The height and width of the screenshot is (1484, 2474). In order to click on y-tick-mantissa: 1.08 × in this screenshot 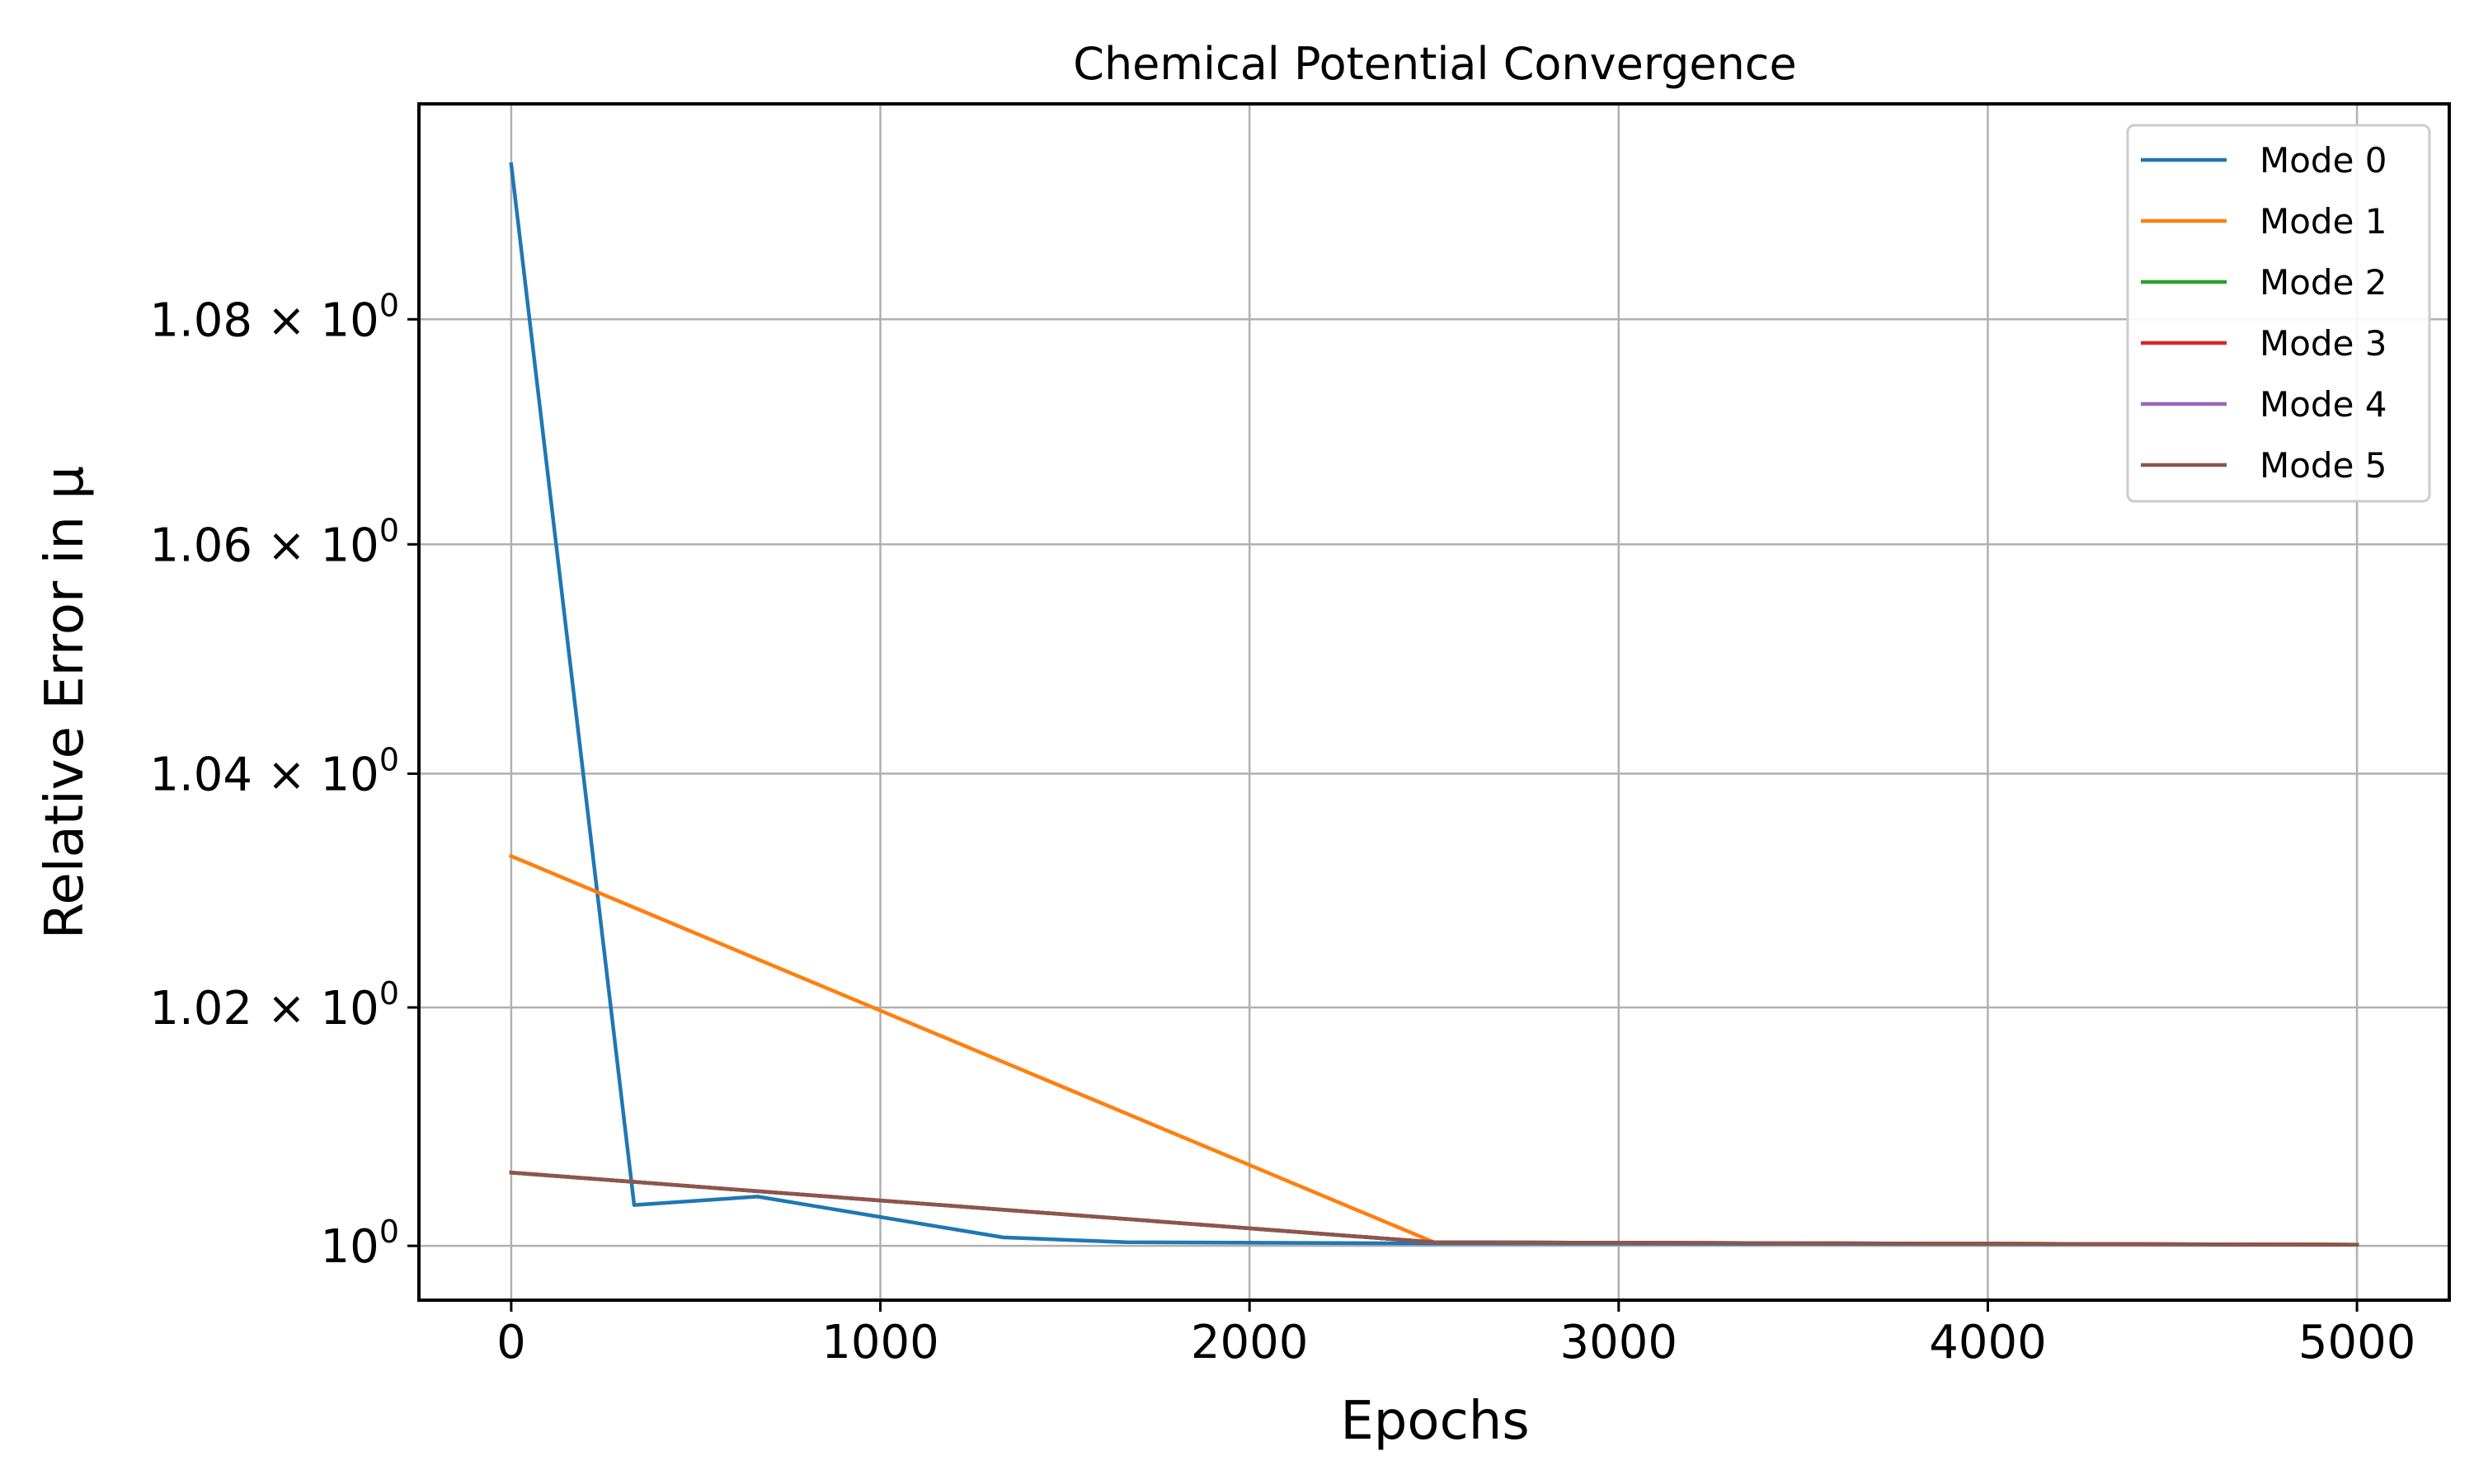, I will do `click(234, 320)`.